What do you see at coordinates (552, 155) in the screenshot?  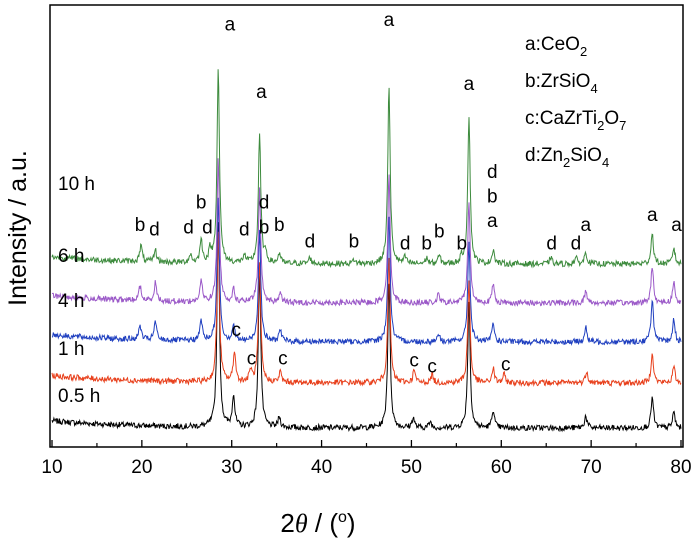 I see `legend-formula: Zn` at bounding box center [552, 155].